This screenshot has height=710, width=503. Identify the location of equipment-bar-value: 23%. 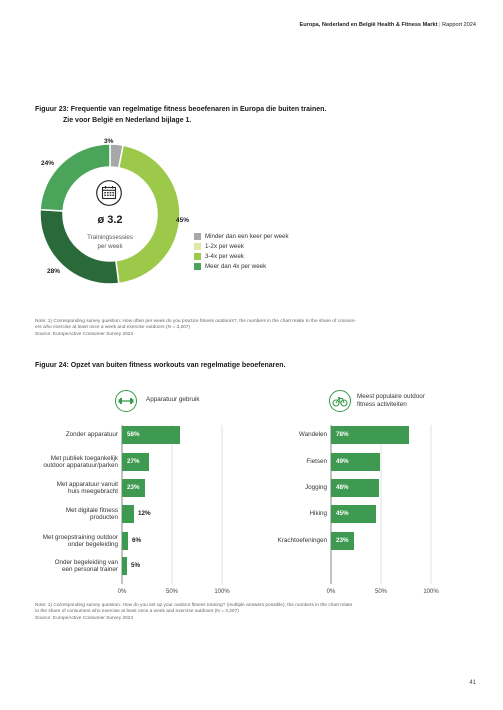
(133, 487).